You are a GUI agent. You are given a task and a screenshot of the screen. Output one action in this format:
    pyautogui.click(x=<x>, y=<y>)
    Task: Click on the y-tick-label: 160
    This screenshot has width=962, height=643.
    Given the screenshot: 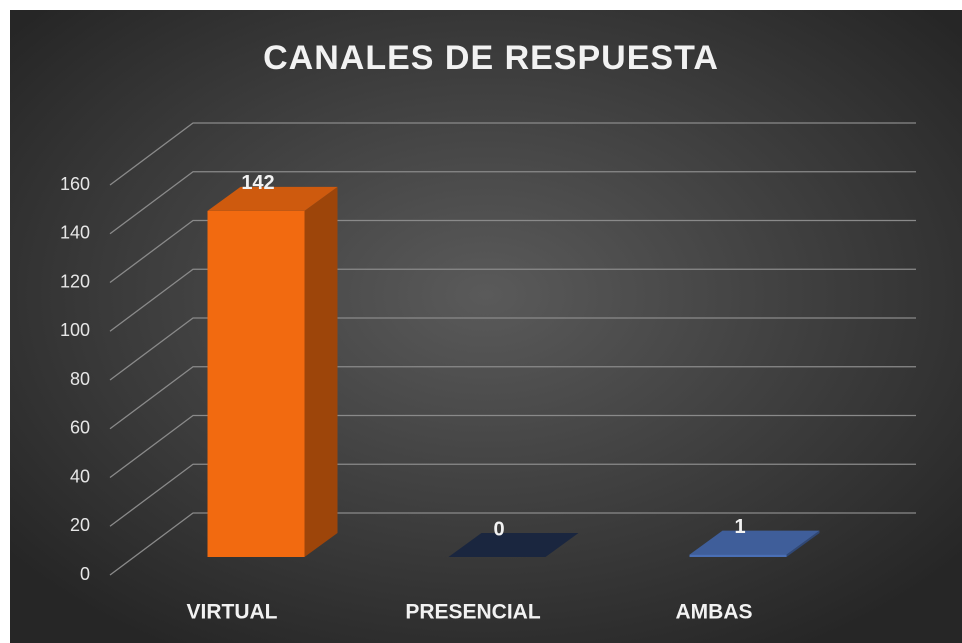 What is the action you would take?
    pyautogui.click(x=75, y=184)
    